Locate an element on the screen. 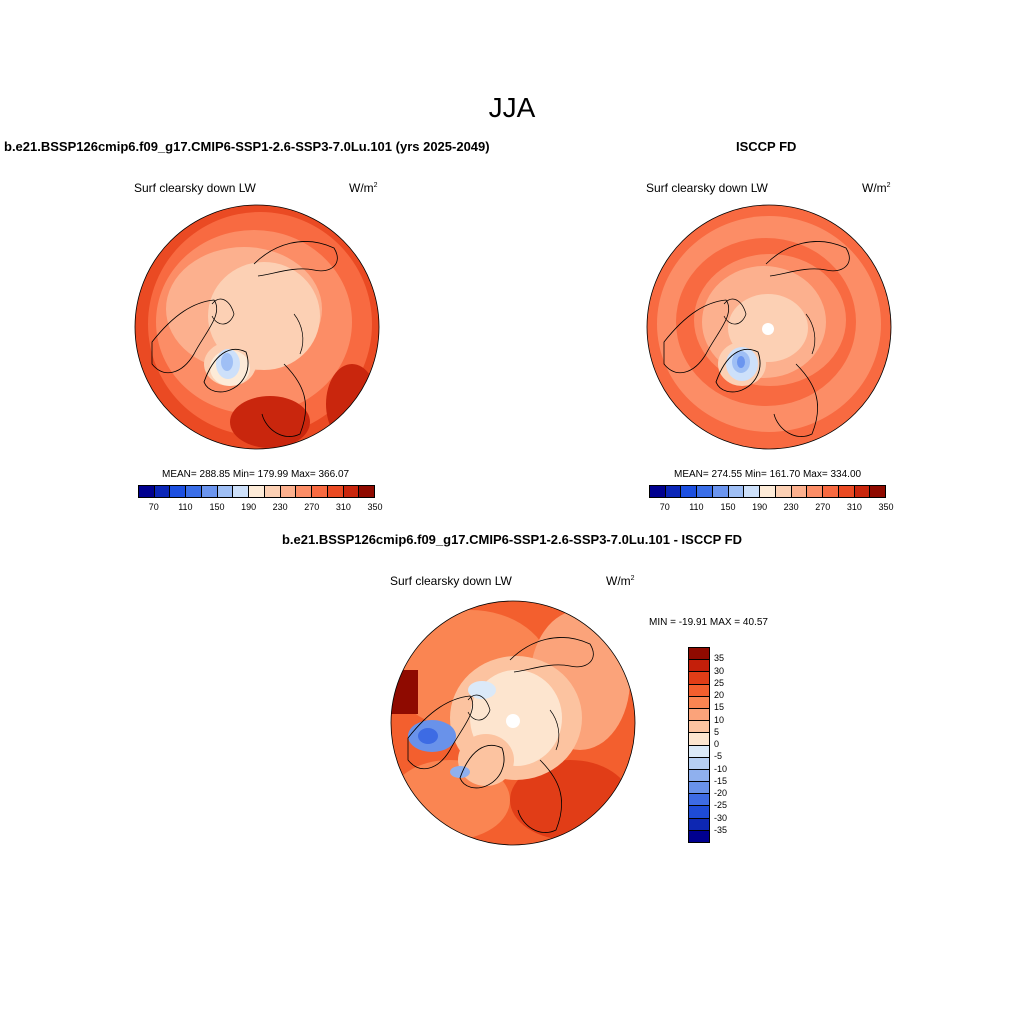 Image resolution: width=1024 pixels, height=1024 pixels. panel2-polar-map is located at coordinates (769, 327).